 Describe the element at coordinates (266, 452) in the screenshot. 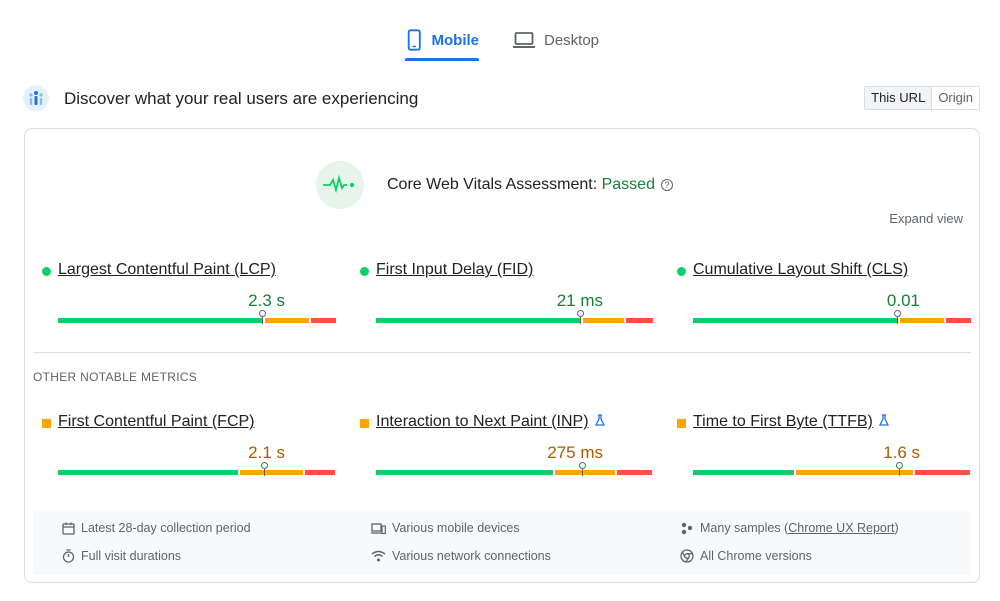

I see `metric-value-fcp: 2.1 s` at that location.